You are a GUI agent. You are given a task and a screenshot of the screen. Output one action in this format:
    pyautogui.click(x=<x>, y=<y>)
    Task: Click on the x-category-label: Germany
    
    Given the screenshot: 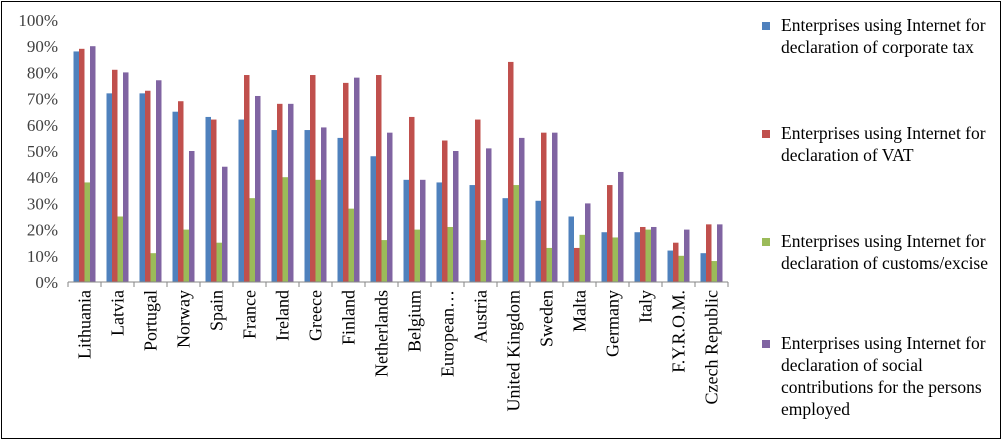 What is the action you would take?
    pyautogui.click(x=613, y=323)
    